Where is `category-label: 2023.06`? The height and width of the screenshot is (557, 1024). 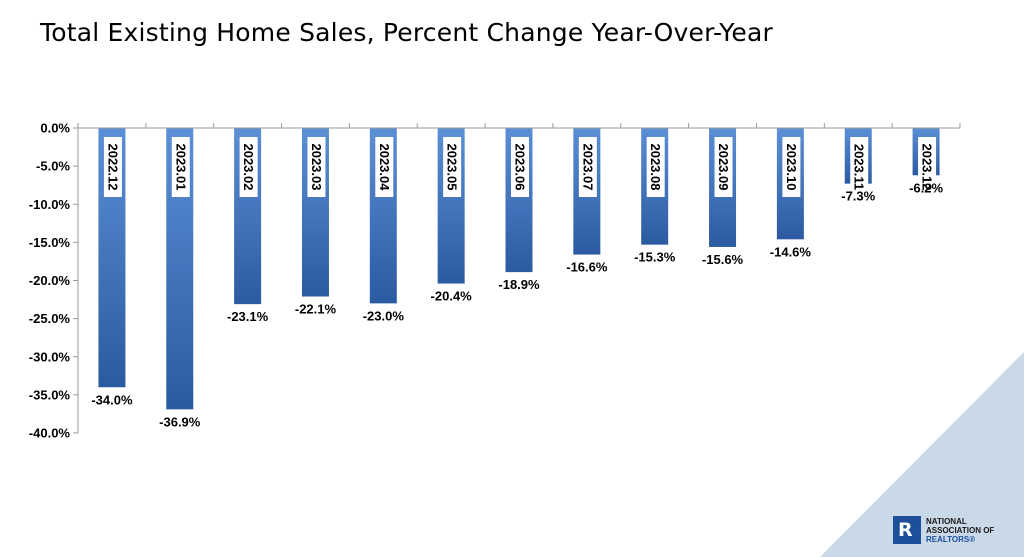
category-label: 2023.06 is located at coordinates (520, 167).